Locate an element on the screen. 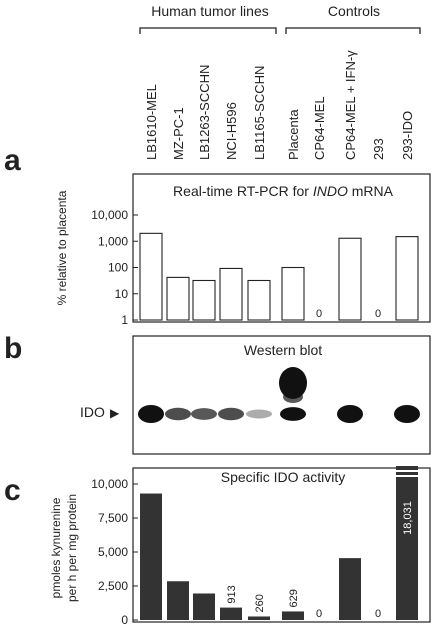 This screenshot has width=440, height=628. panel-b-letter: b is located at coordinates (13, 348).